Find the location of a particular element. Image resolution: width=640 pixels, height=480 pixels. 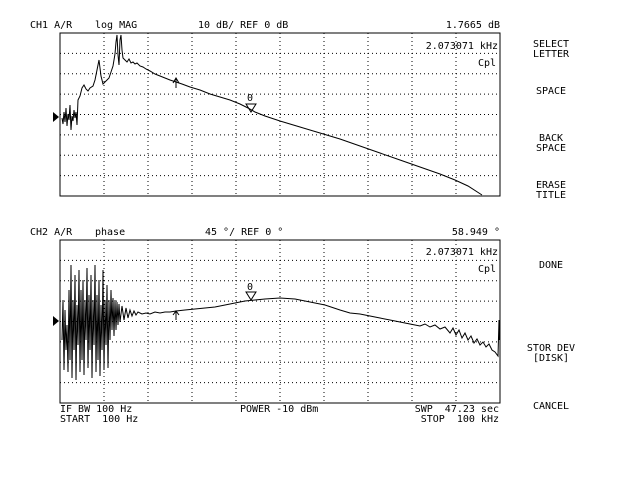

cancel-softkey: CANCEL is located at coordinates (551, 407).